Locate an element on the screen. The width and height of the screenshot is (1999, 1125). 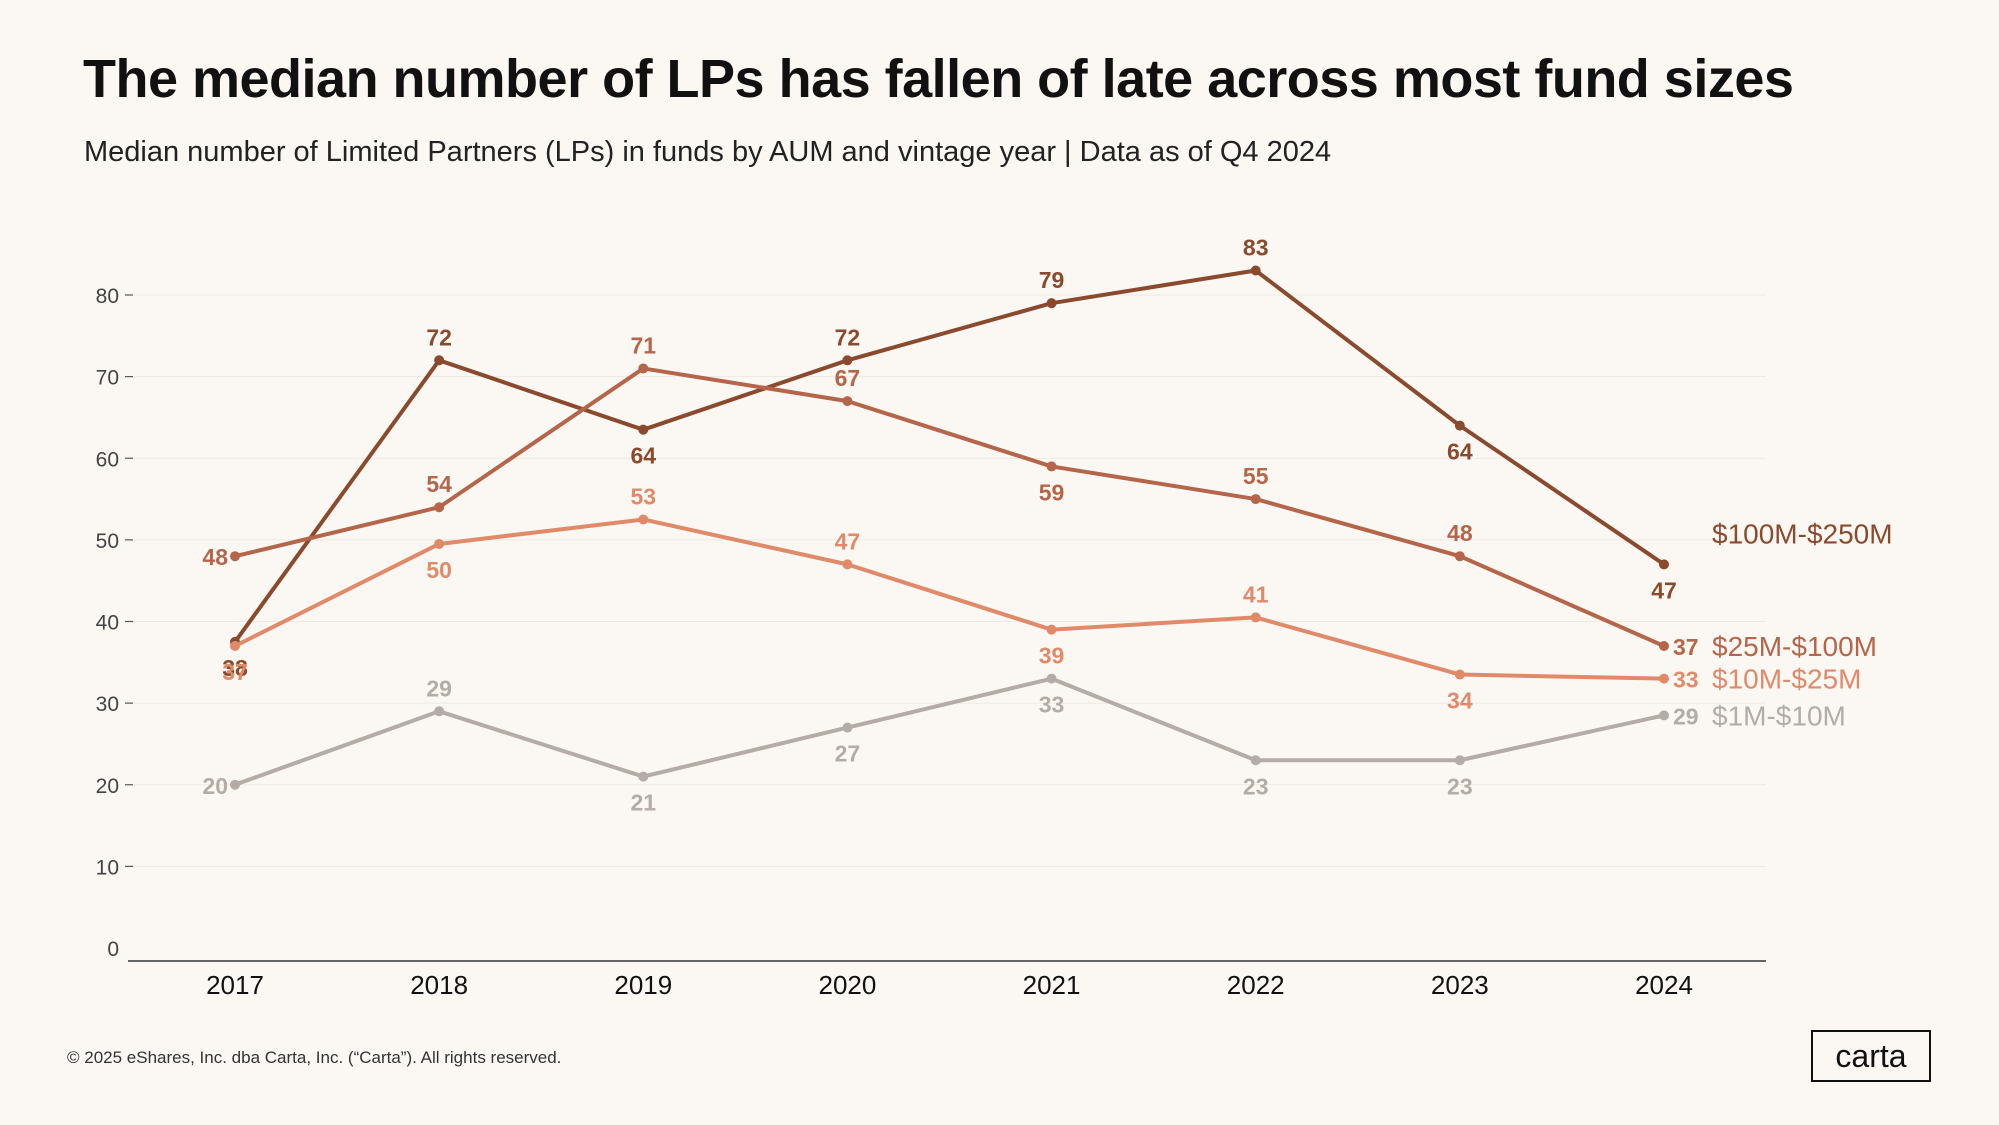
x-tick-label: 2021 is located at coordinates (1052, 985).